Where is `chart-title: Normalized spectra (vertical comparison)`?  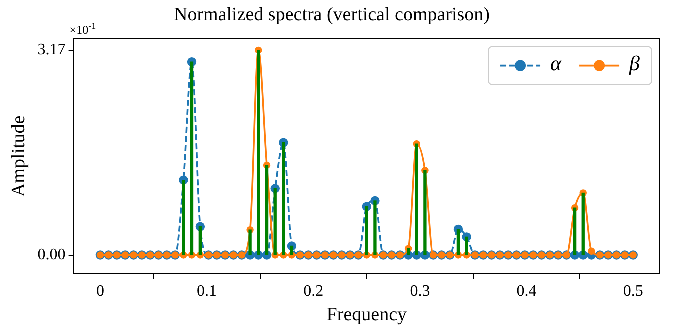
chart-title: Normalized spectra (vertical comparison) is located at coordinates (332, 15).